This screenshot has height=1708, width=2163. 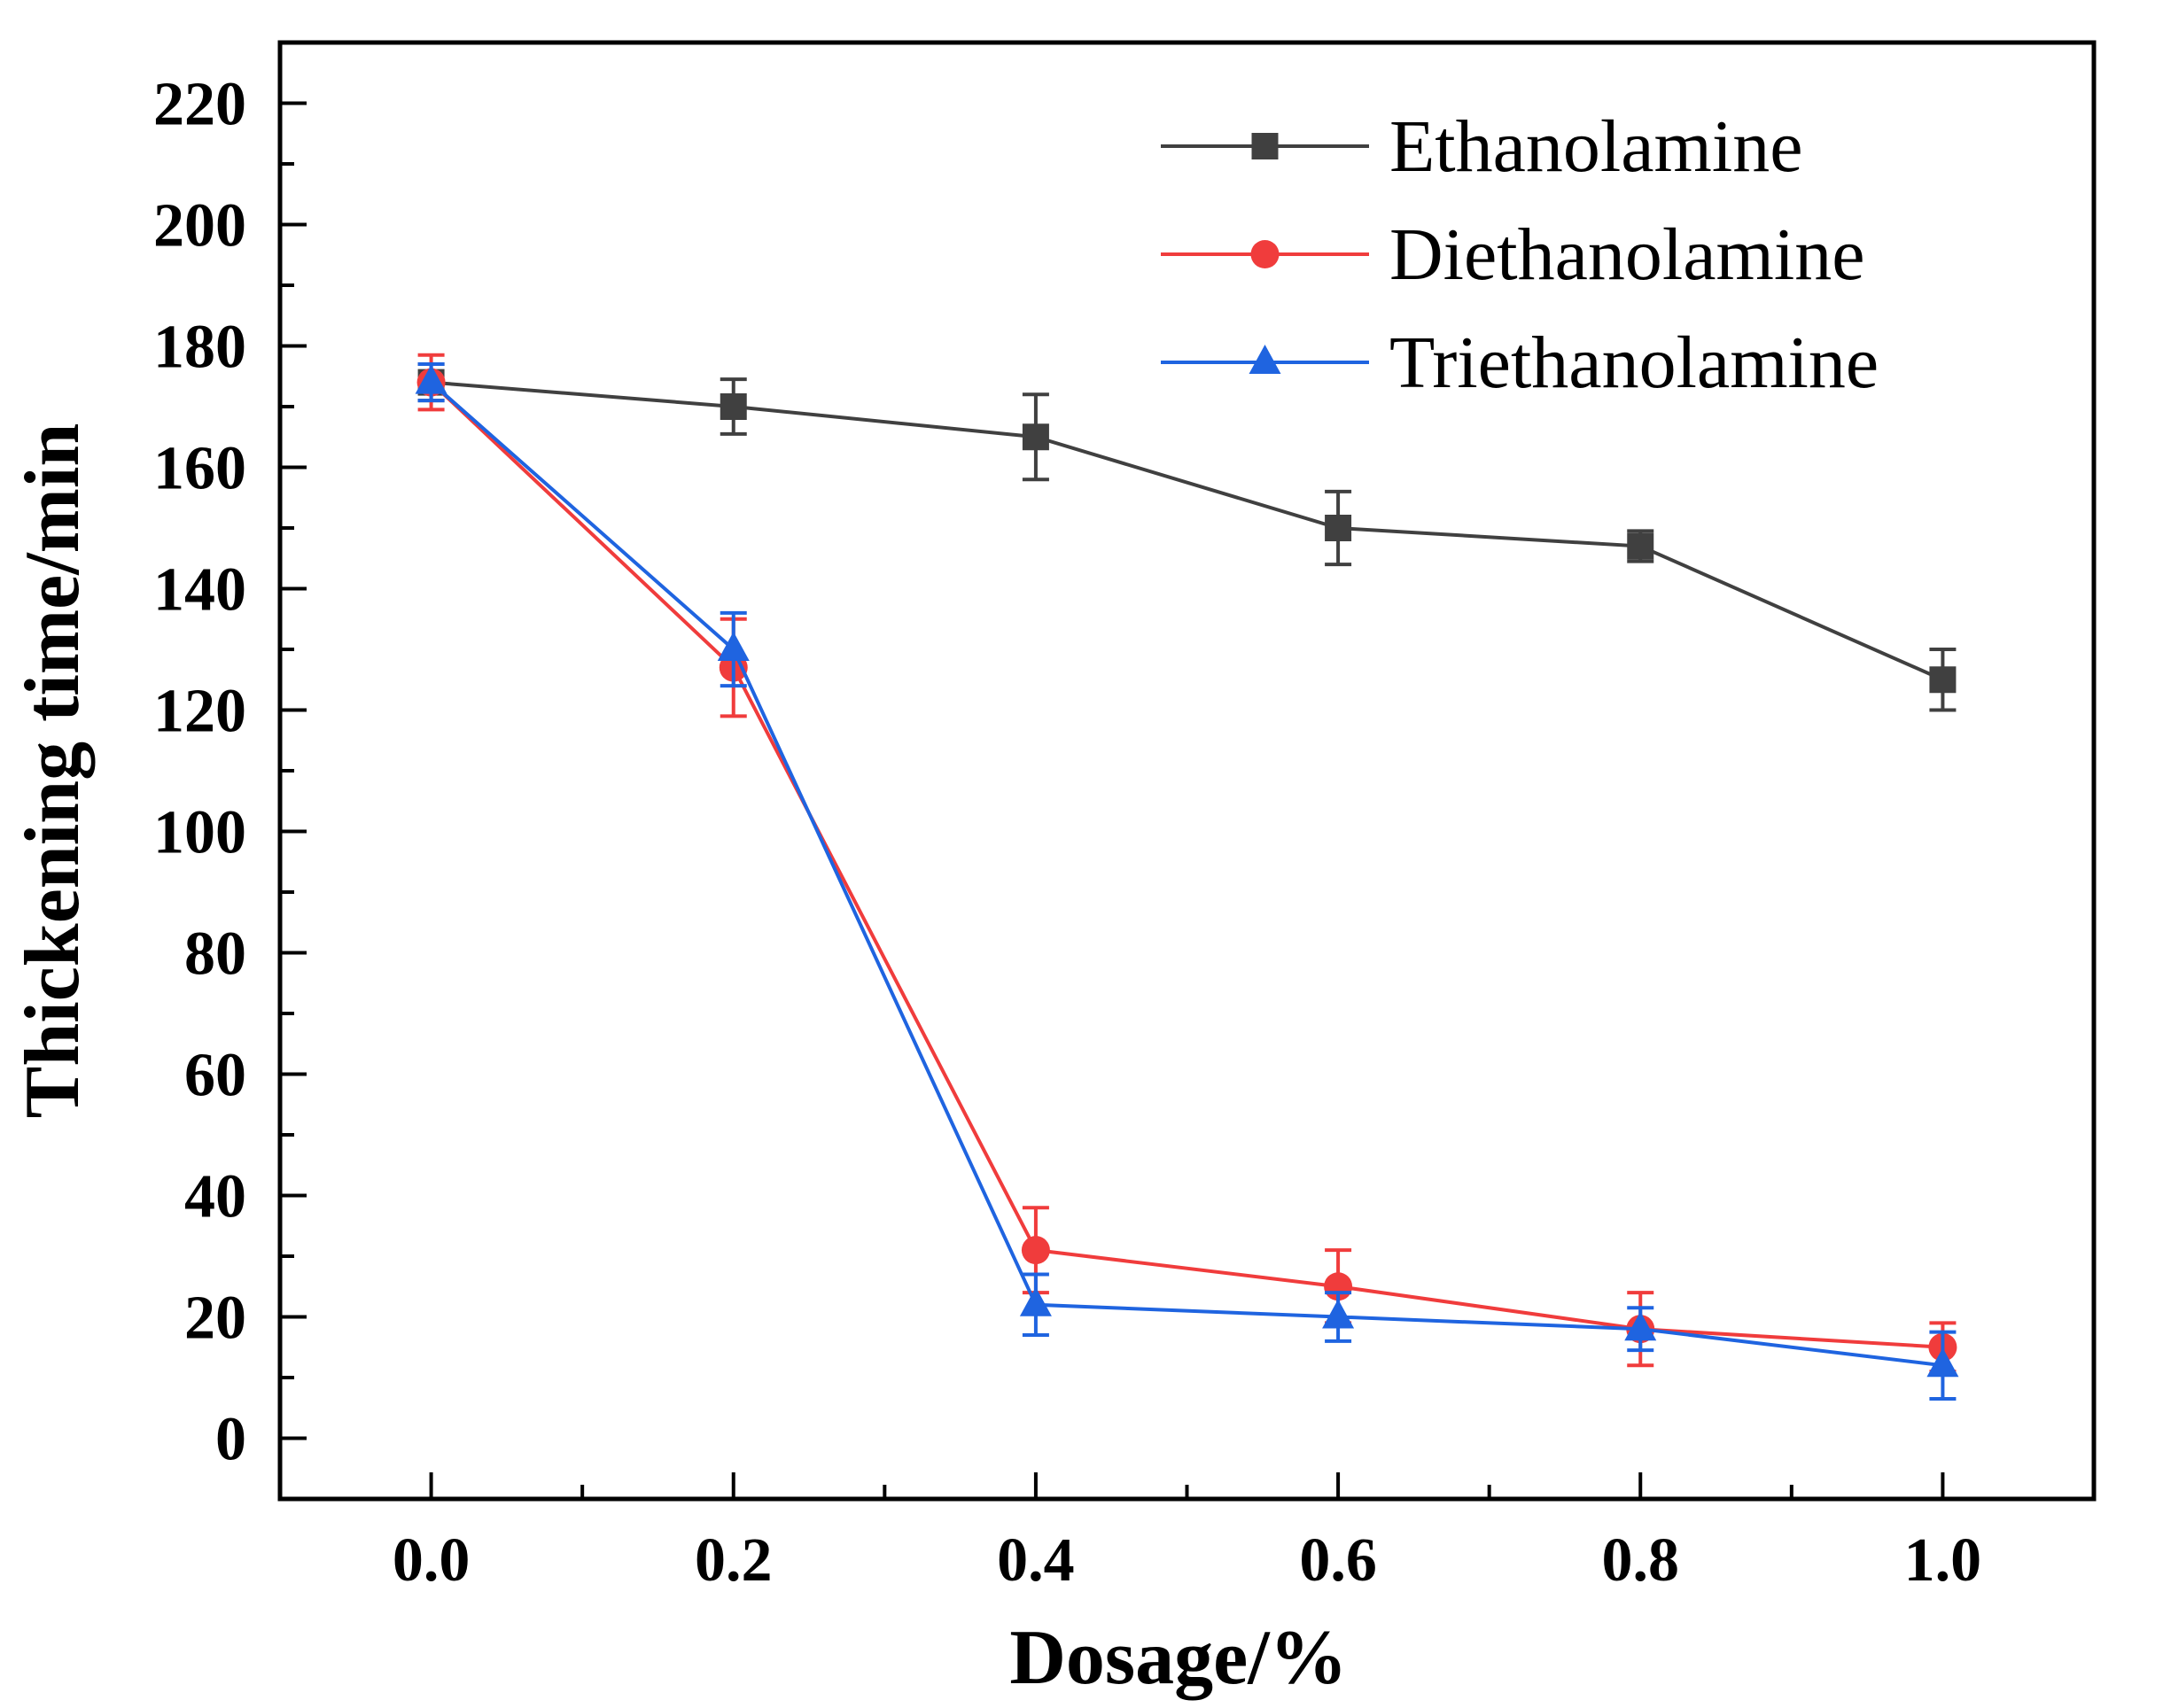 What do you see at coordinates (199, 105) in the screenshot?
I see `y-tick-label: 220` at bounding box center [199, 105].